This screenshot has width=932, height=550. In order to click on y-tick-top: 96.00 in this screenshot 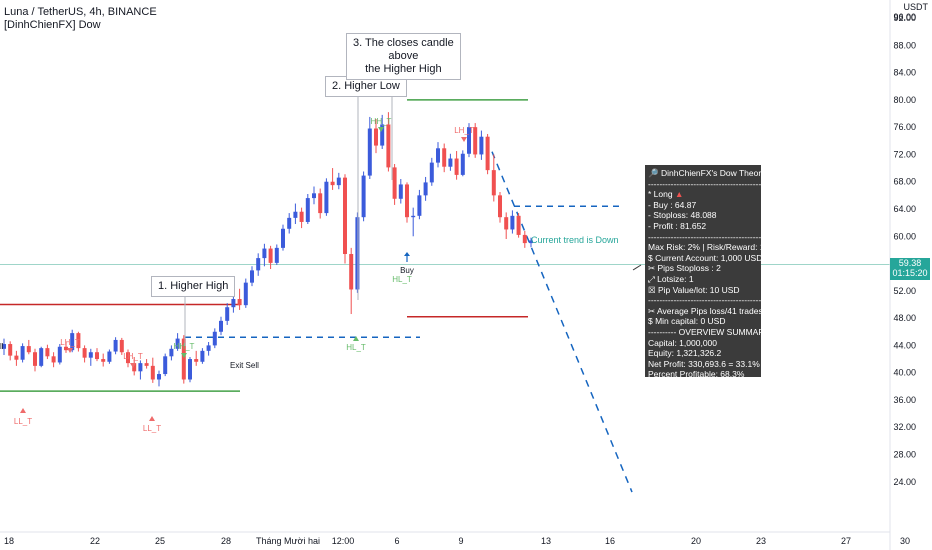, I will do `click(904, 17)`.